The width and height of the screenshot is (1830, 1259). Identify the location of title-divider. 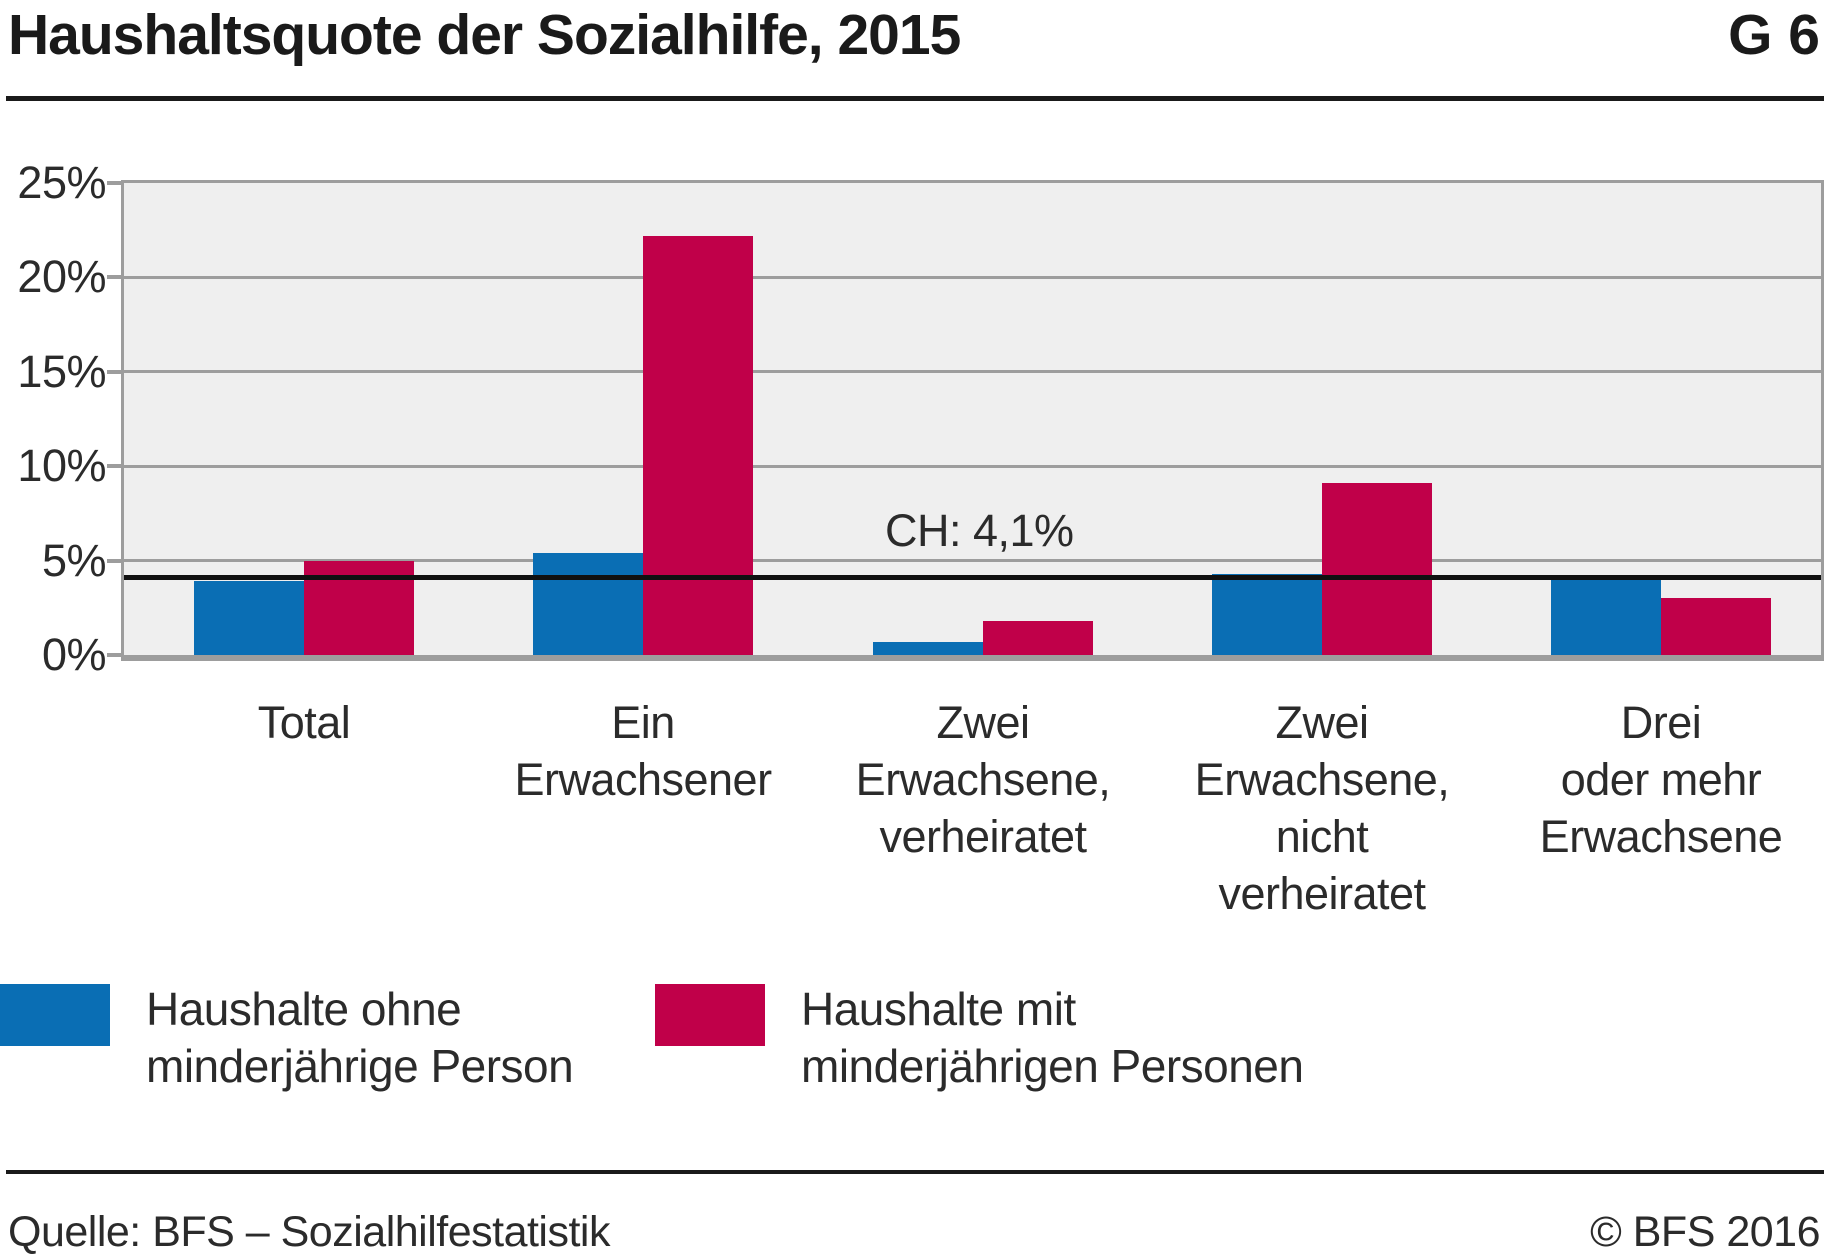
(915, 98).